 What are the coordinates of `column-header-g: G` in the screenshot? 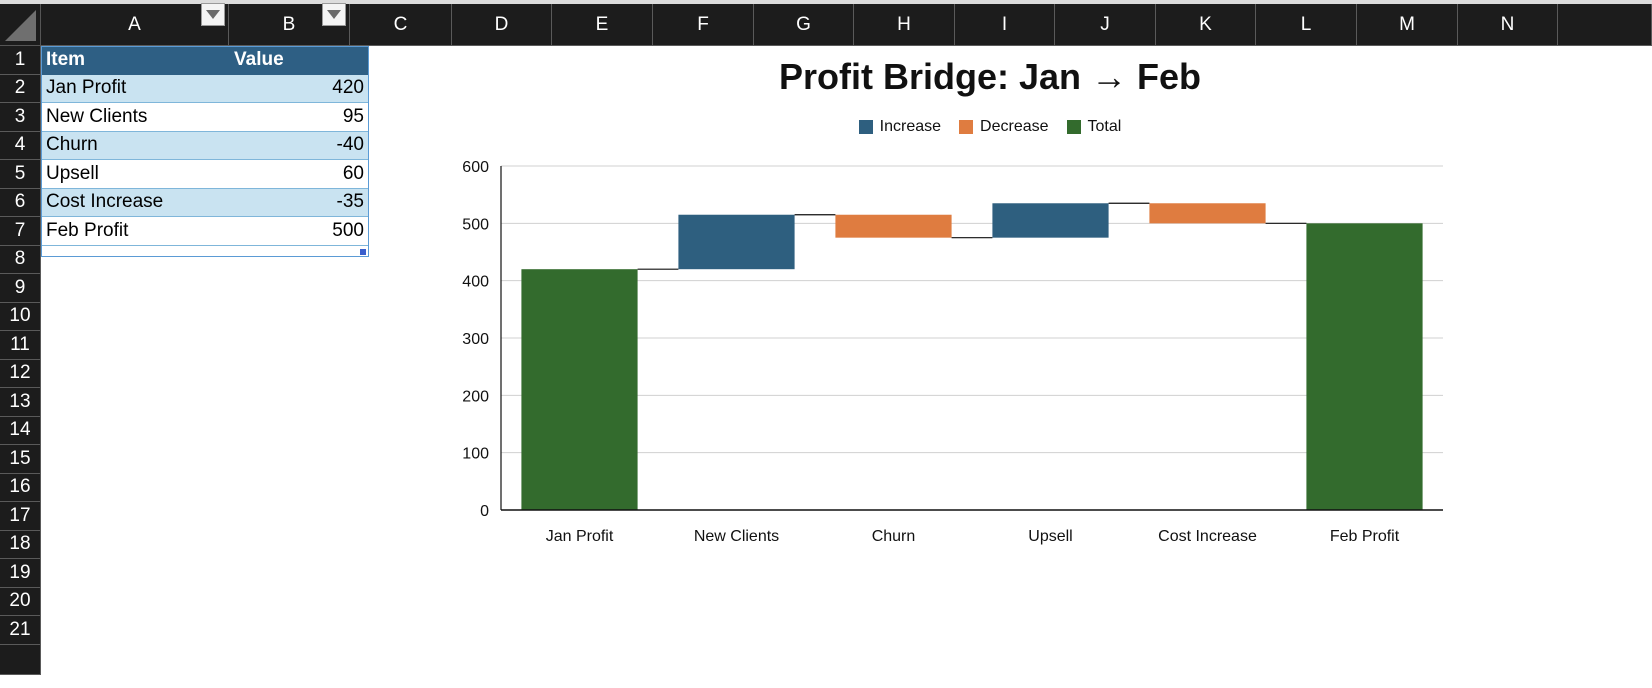 It's located at (804, 25).